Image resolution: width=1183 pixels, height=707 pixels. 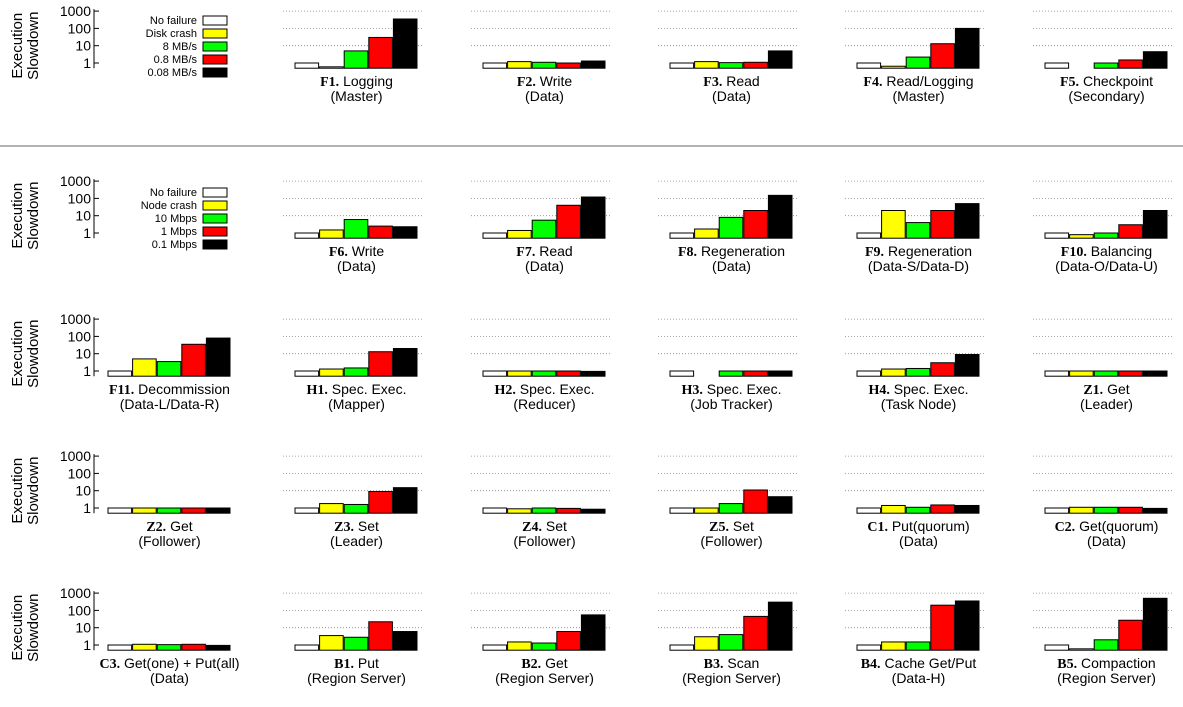 I want to click on panel-title: F6. Write, so click(x=357, y=251).